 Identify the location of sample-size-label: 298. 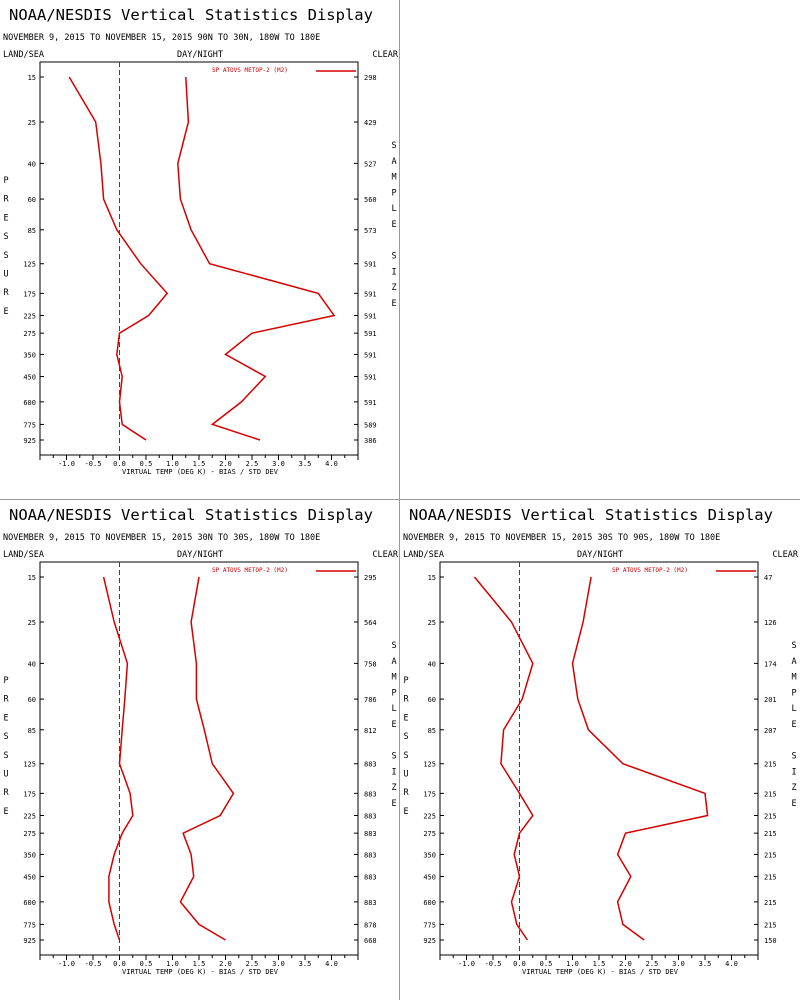
(370, 78).